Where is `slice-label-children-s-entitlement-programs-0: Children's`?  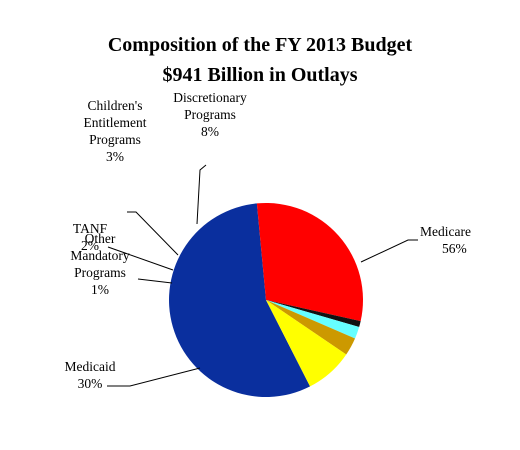
slice-label-children-s-entitlement-programs-0: Children's is located at coordinates (115, 105).